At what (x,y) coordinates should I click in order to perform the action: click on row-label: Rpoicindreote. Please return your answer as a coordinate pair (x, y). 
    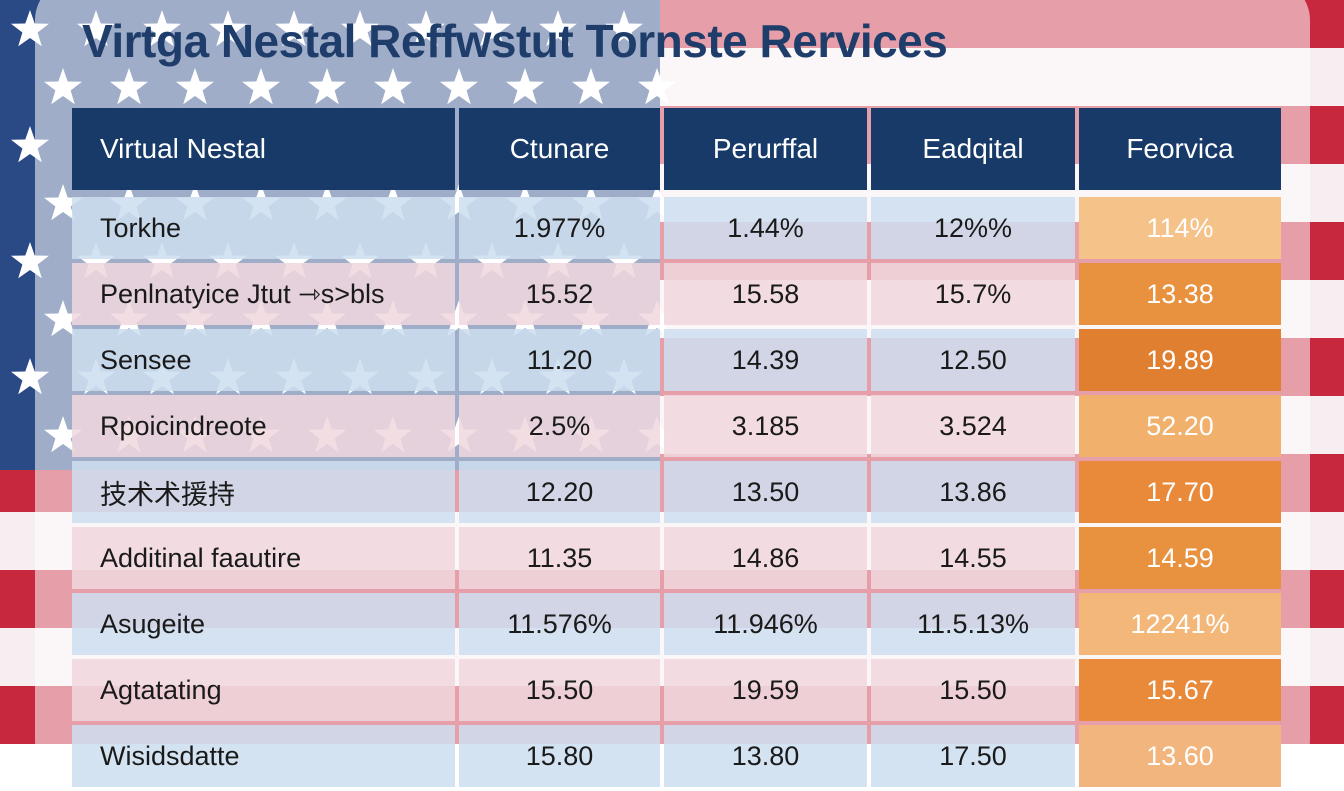
    Looking at the image, I should click on (263, 426).